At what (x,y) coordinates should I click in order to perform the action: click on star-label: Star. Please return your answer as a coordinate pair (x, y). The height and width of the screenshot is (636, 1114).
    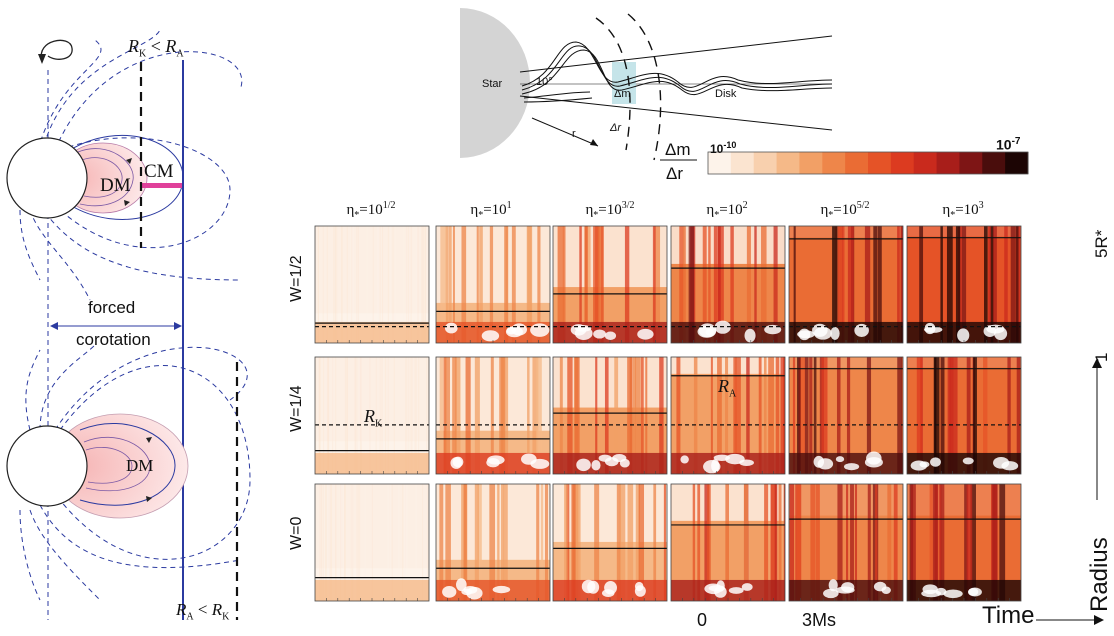
    Looking at the image, I should click on (492, 84).